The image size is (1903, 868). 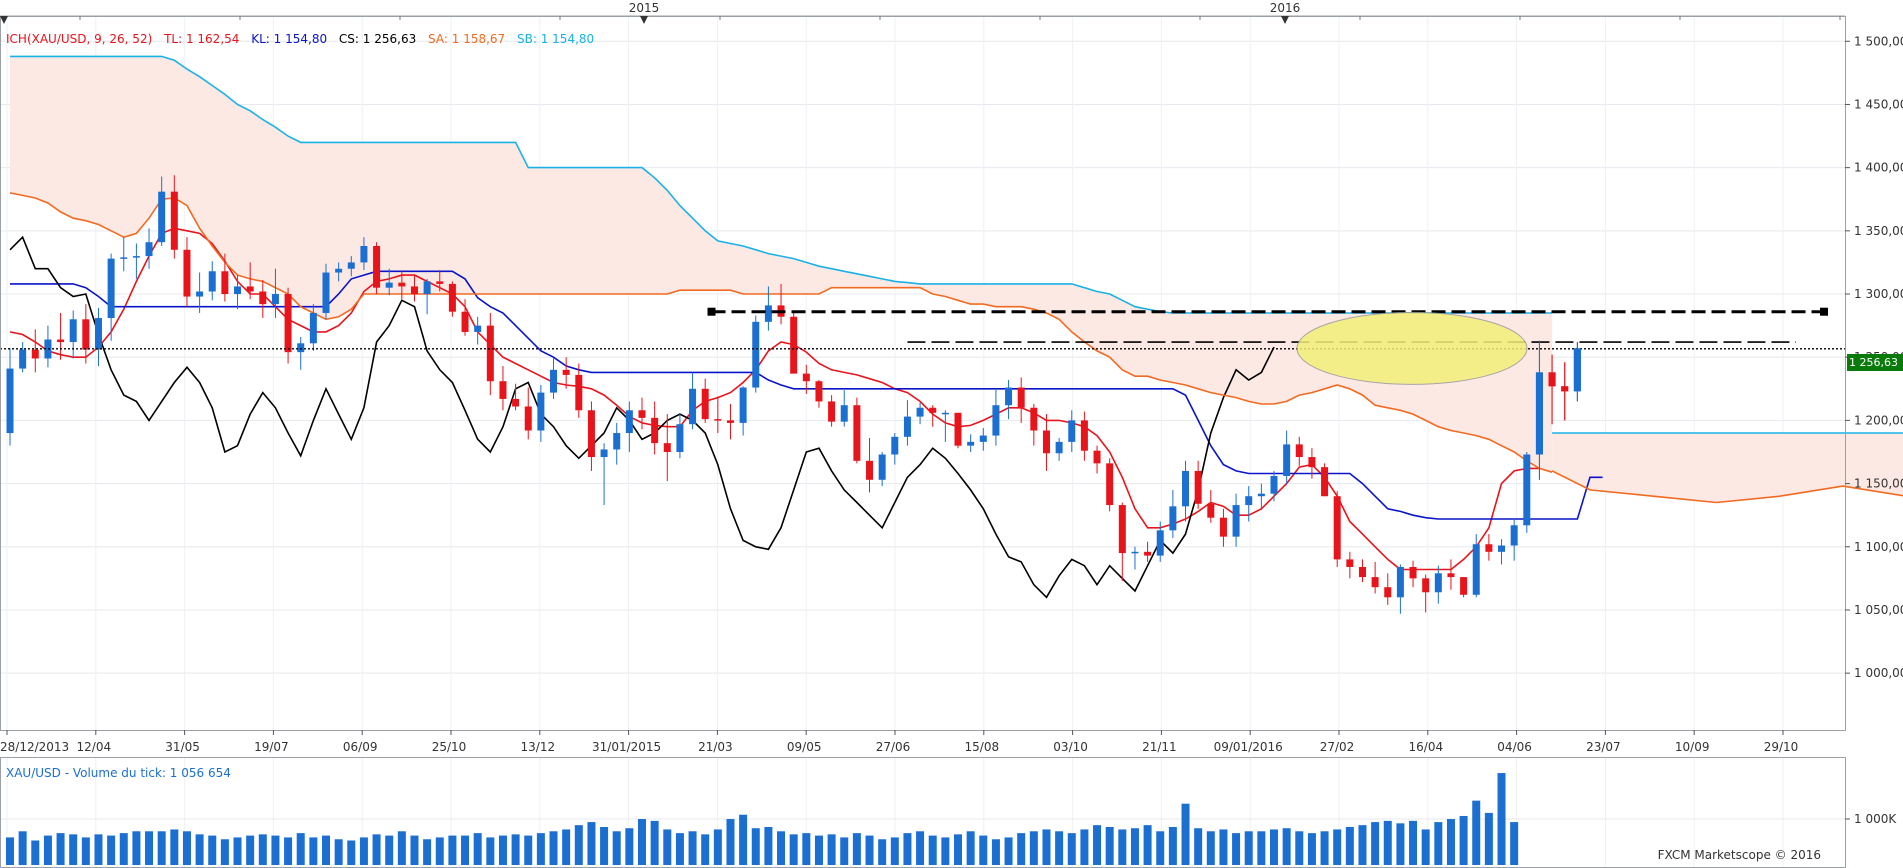 I want to click on date-tick-label: 04/06, so click(x=1514, y=747).